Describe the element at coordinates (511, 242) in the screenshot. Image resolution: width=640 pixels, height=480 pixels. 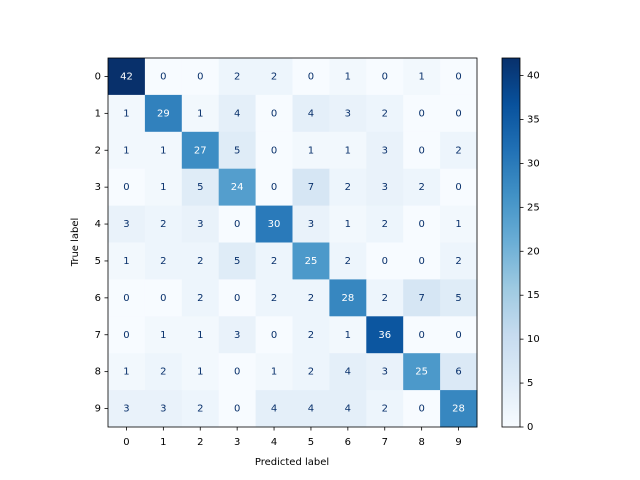
I see `colorbar` at that location.